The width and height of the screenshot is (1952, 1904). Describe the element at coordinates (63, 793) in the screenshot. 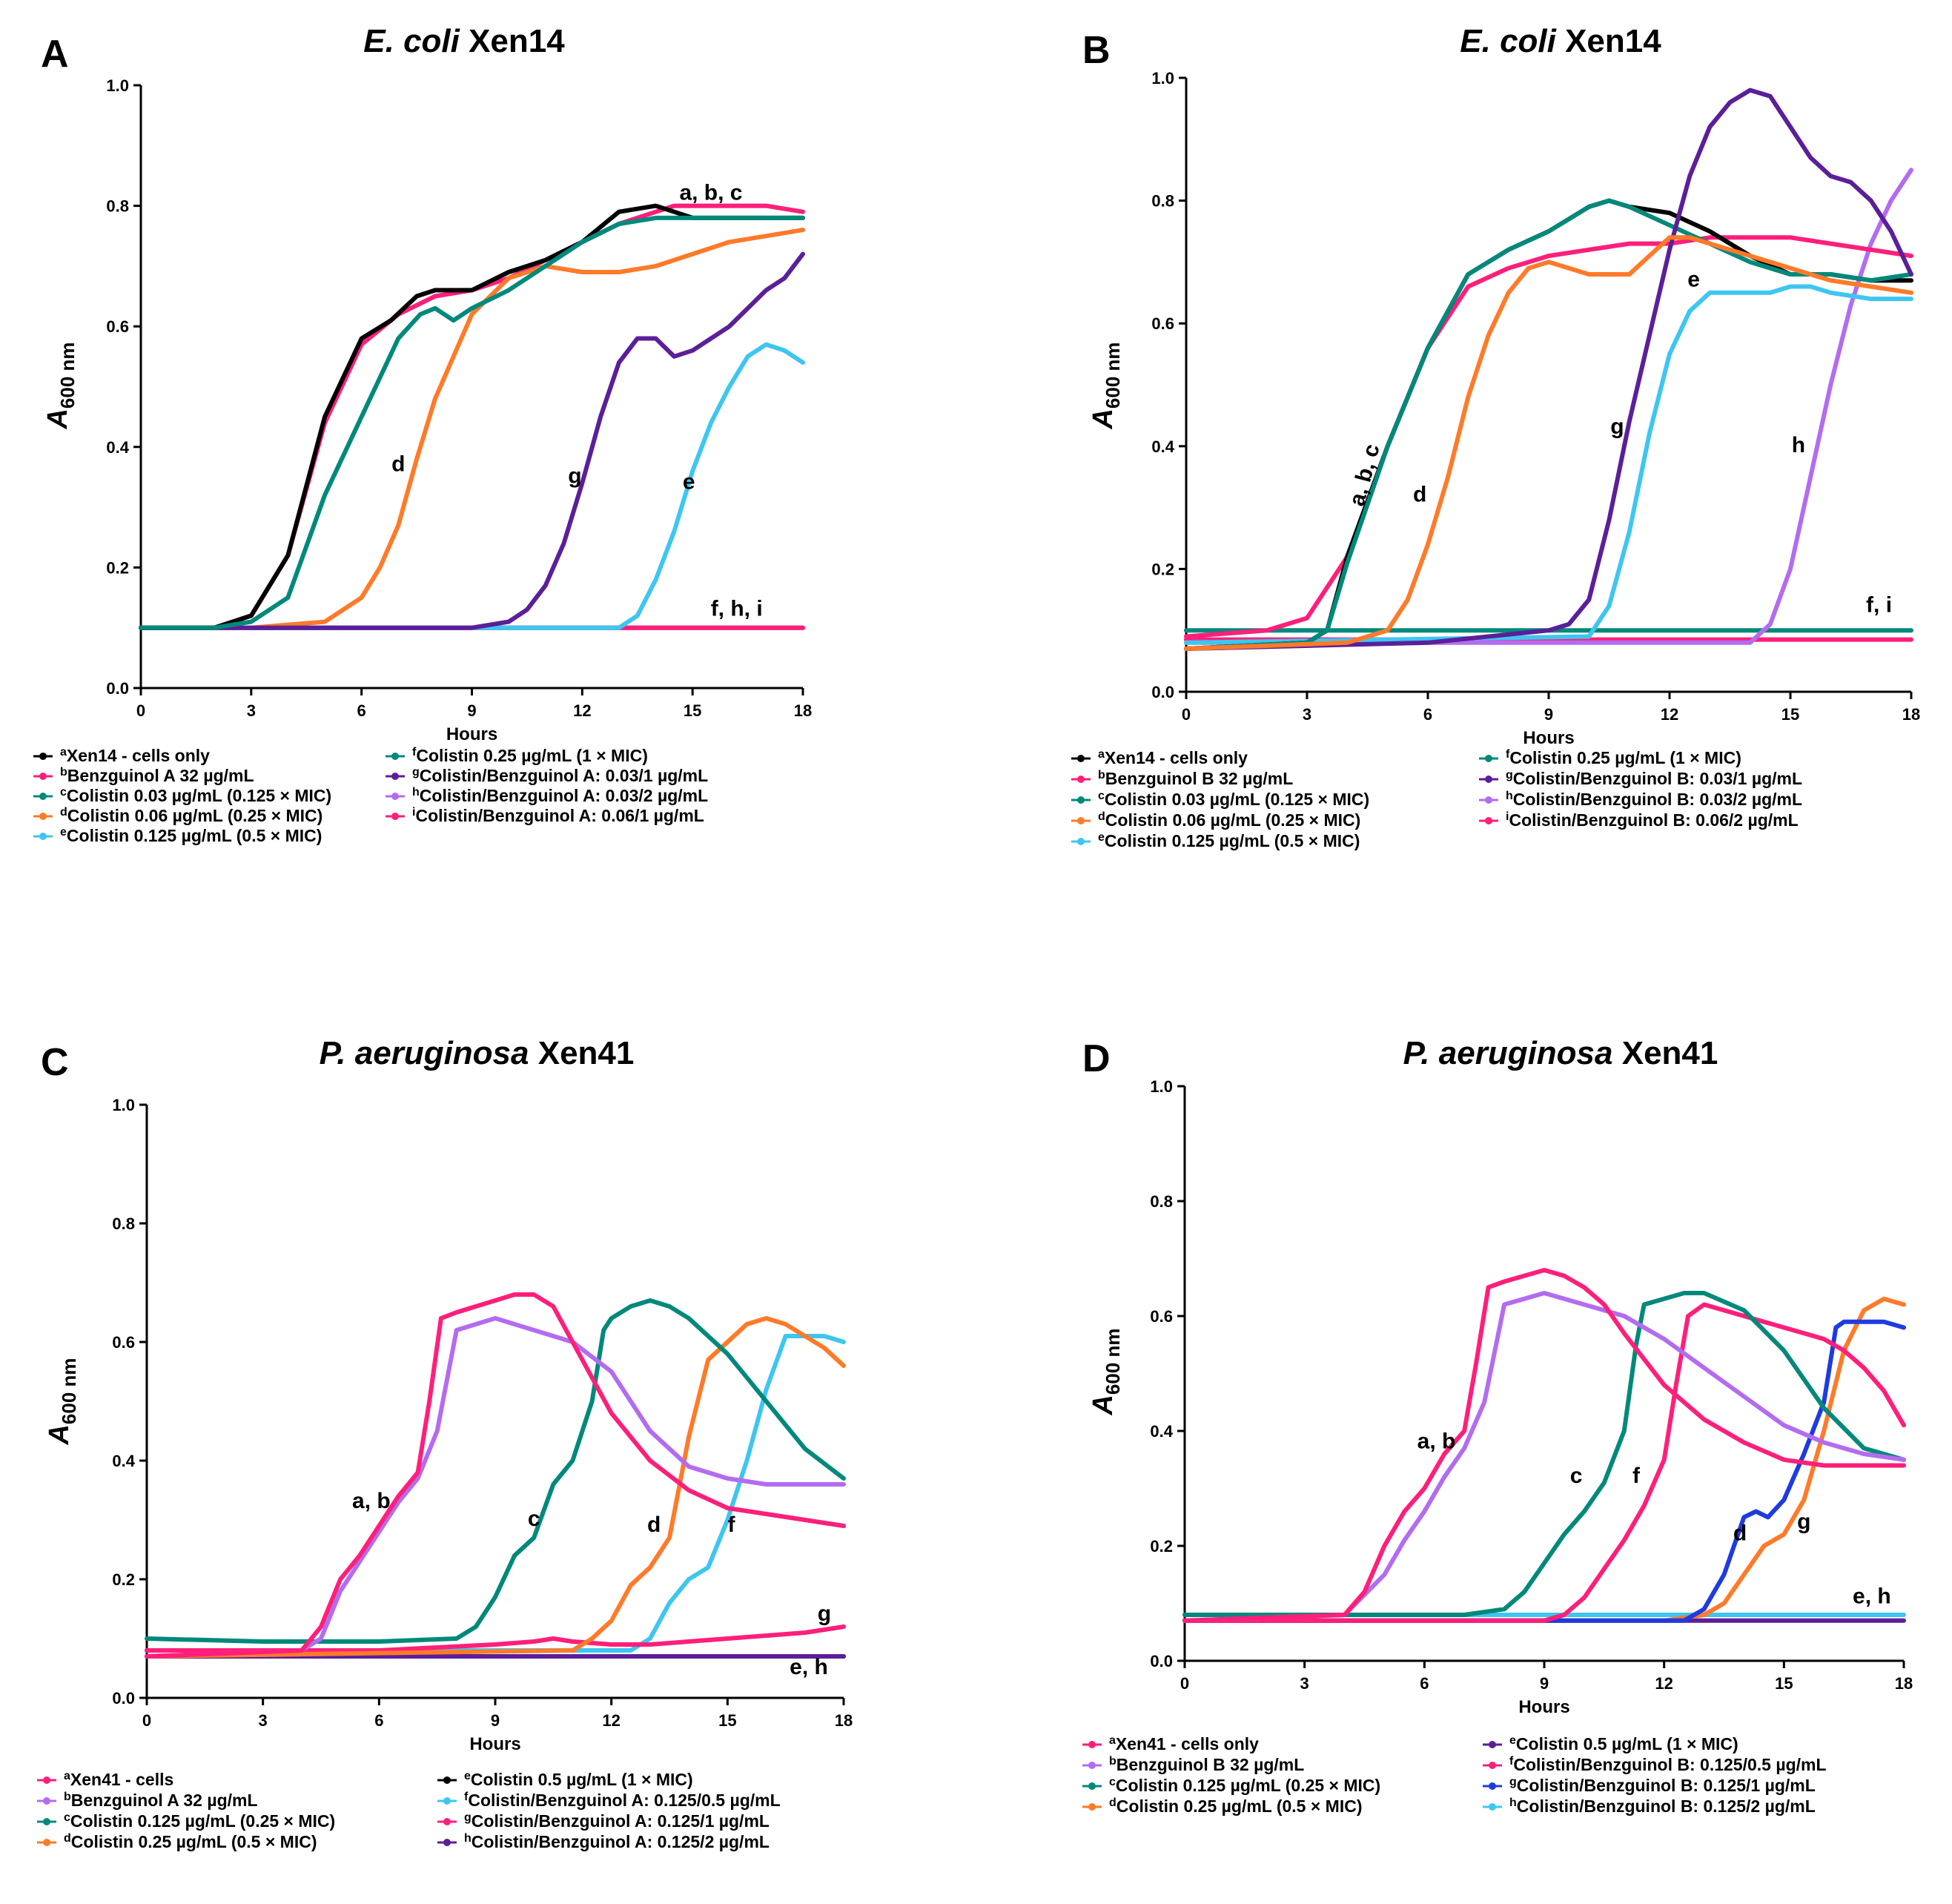

I see `legend-superscript: c` at that location.